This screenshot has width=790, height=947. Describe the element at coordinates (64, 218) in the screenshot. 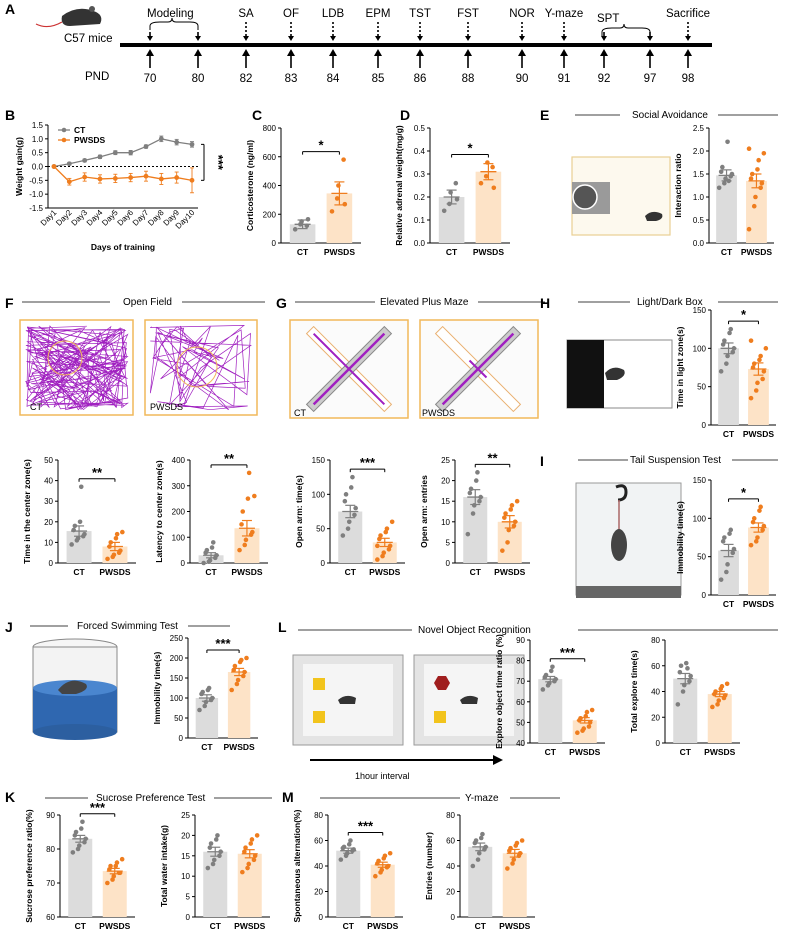

I see `x-tick-label: Day2` at that location.